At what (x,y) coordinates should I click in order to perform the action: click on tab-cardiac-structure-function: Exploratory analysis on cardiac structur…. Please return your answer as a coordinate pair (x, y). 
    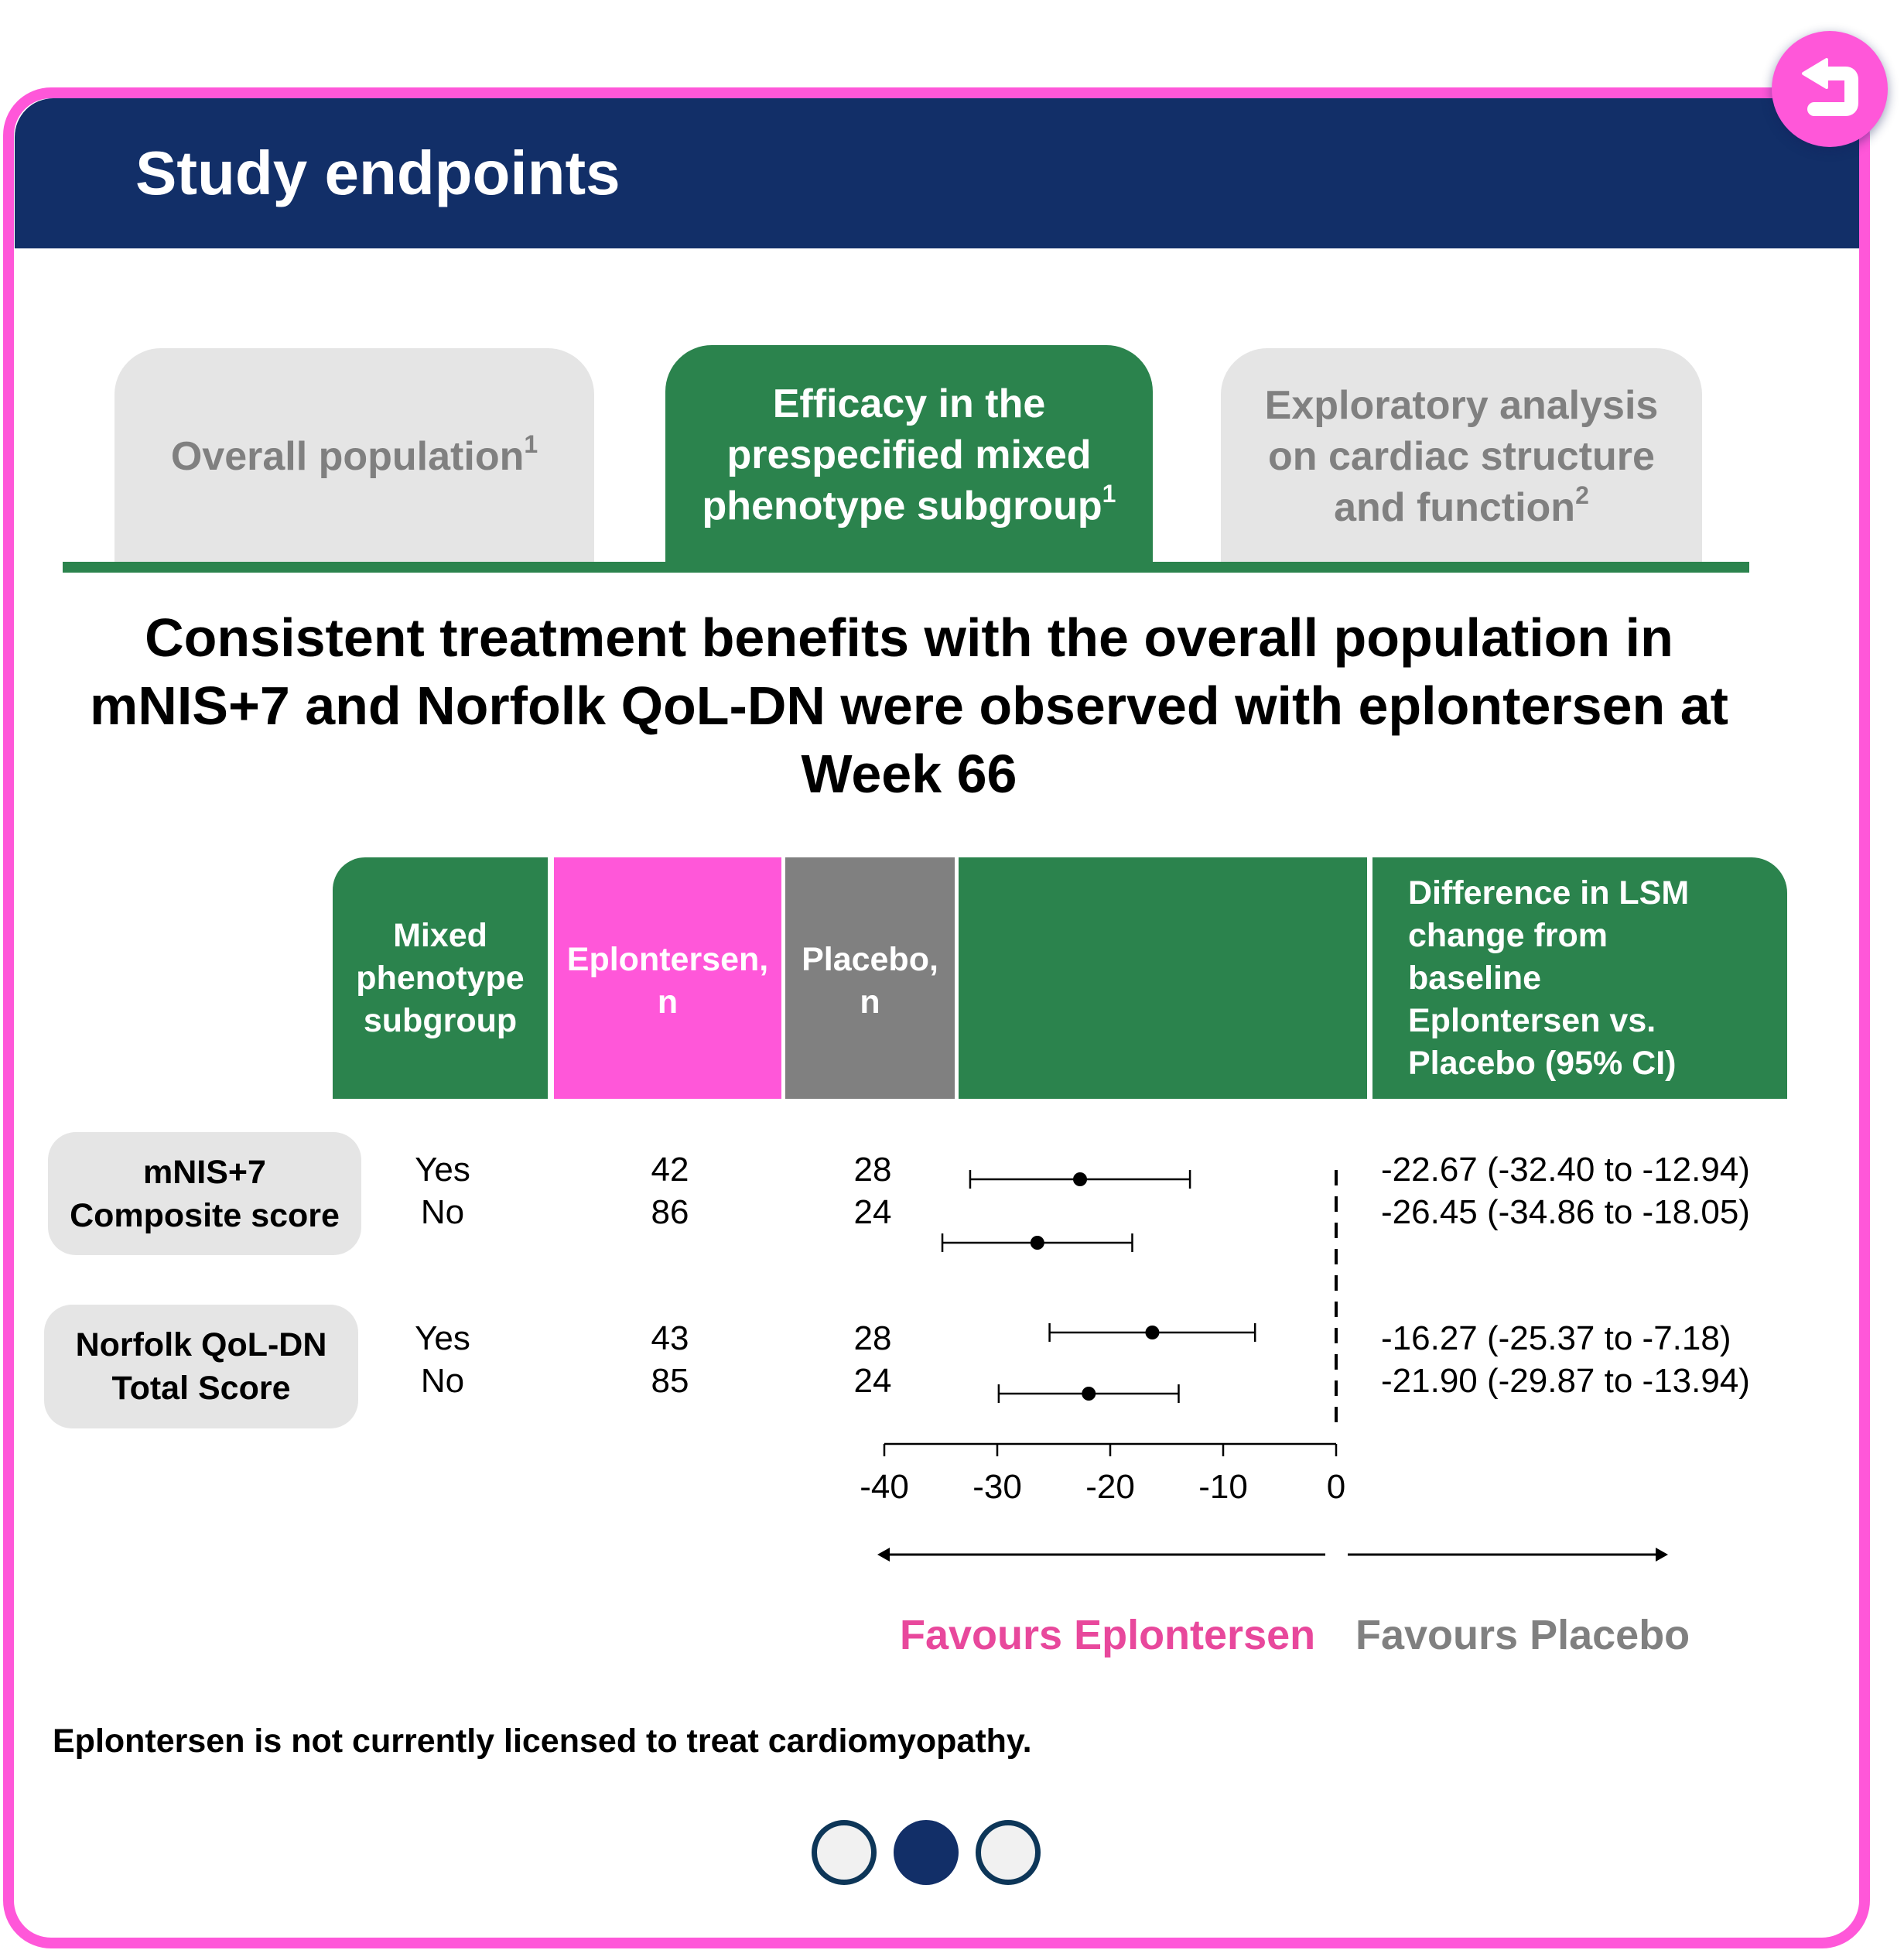
    Looking at the image, I should click on (1462, 456).